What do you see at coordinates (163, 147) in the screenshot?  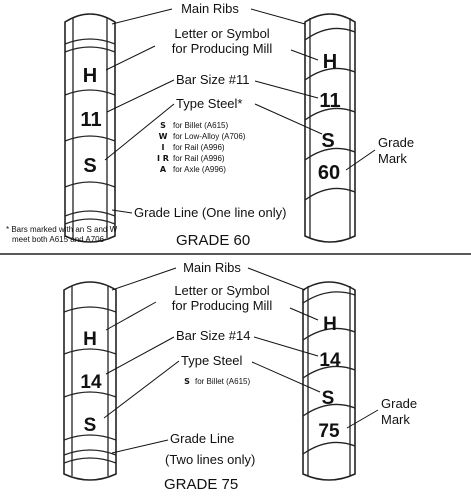 I see `steel-type-symbol: I` at bounding box center [163, 147].